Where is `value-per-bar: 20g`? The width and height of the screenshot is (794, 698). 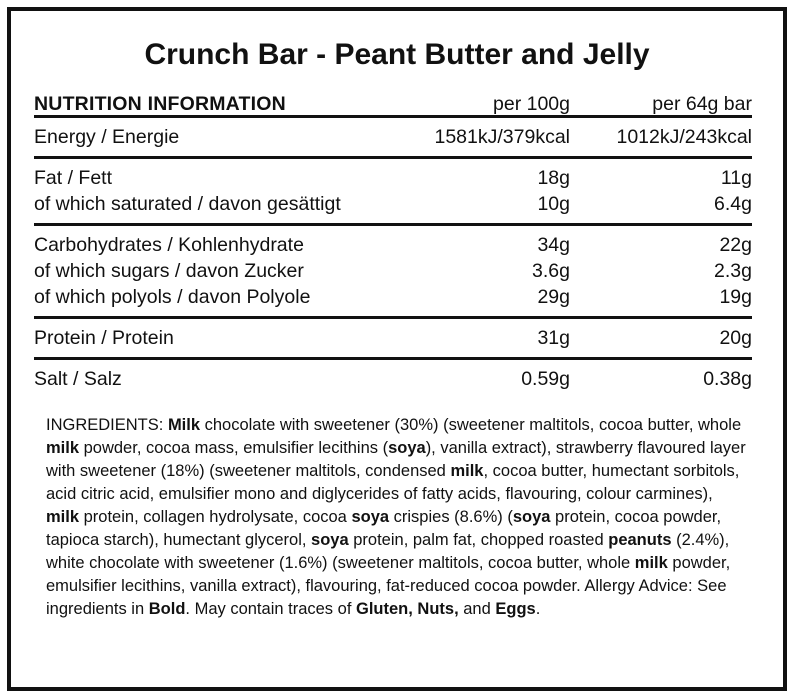 value-per-bar: 20g is located at coordinates (735, 338).